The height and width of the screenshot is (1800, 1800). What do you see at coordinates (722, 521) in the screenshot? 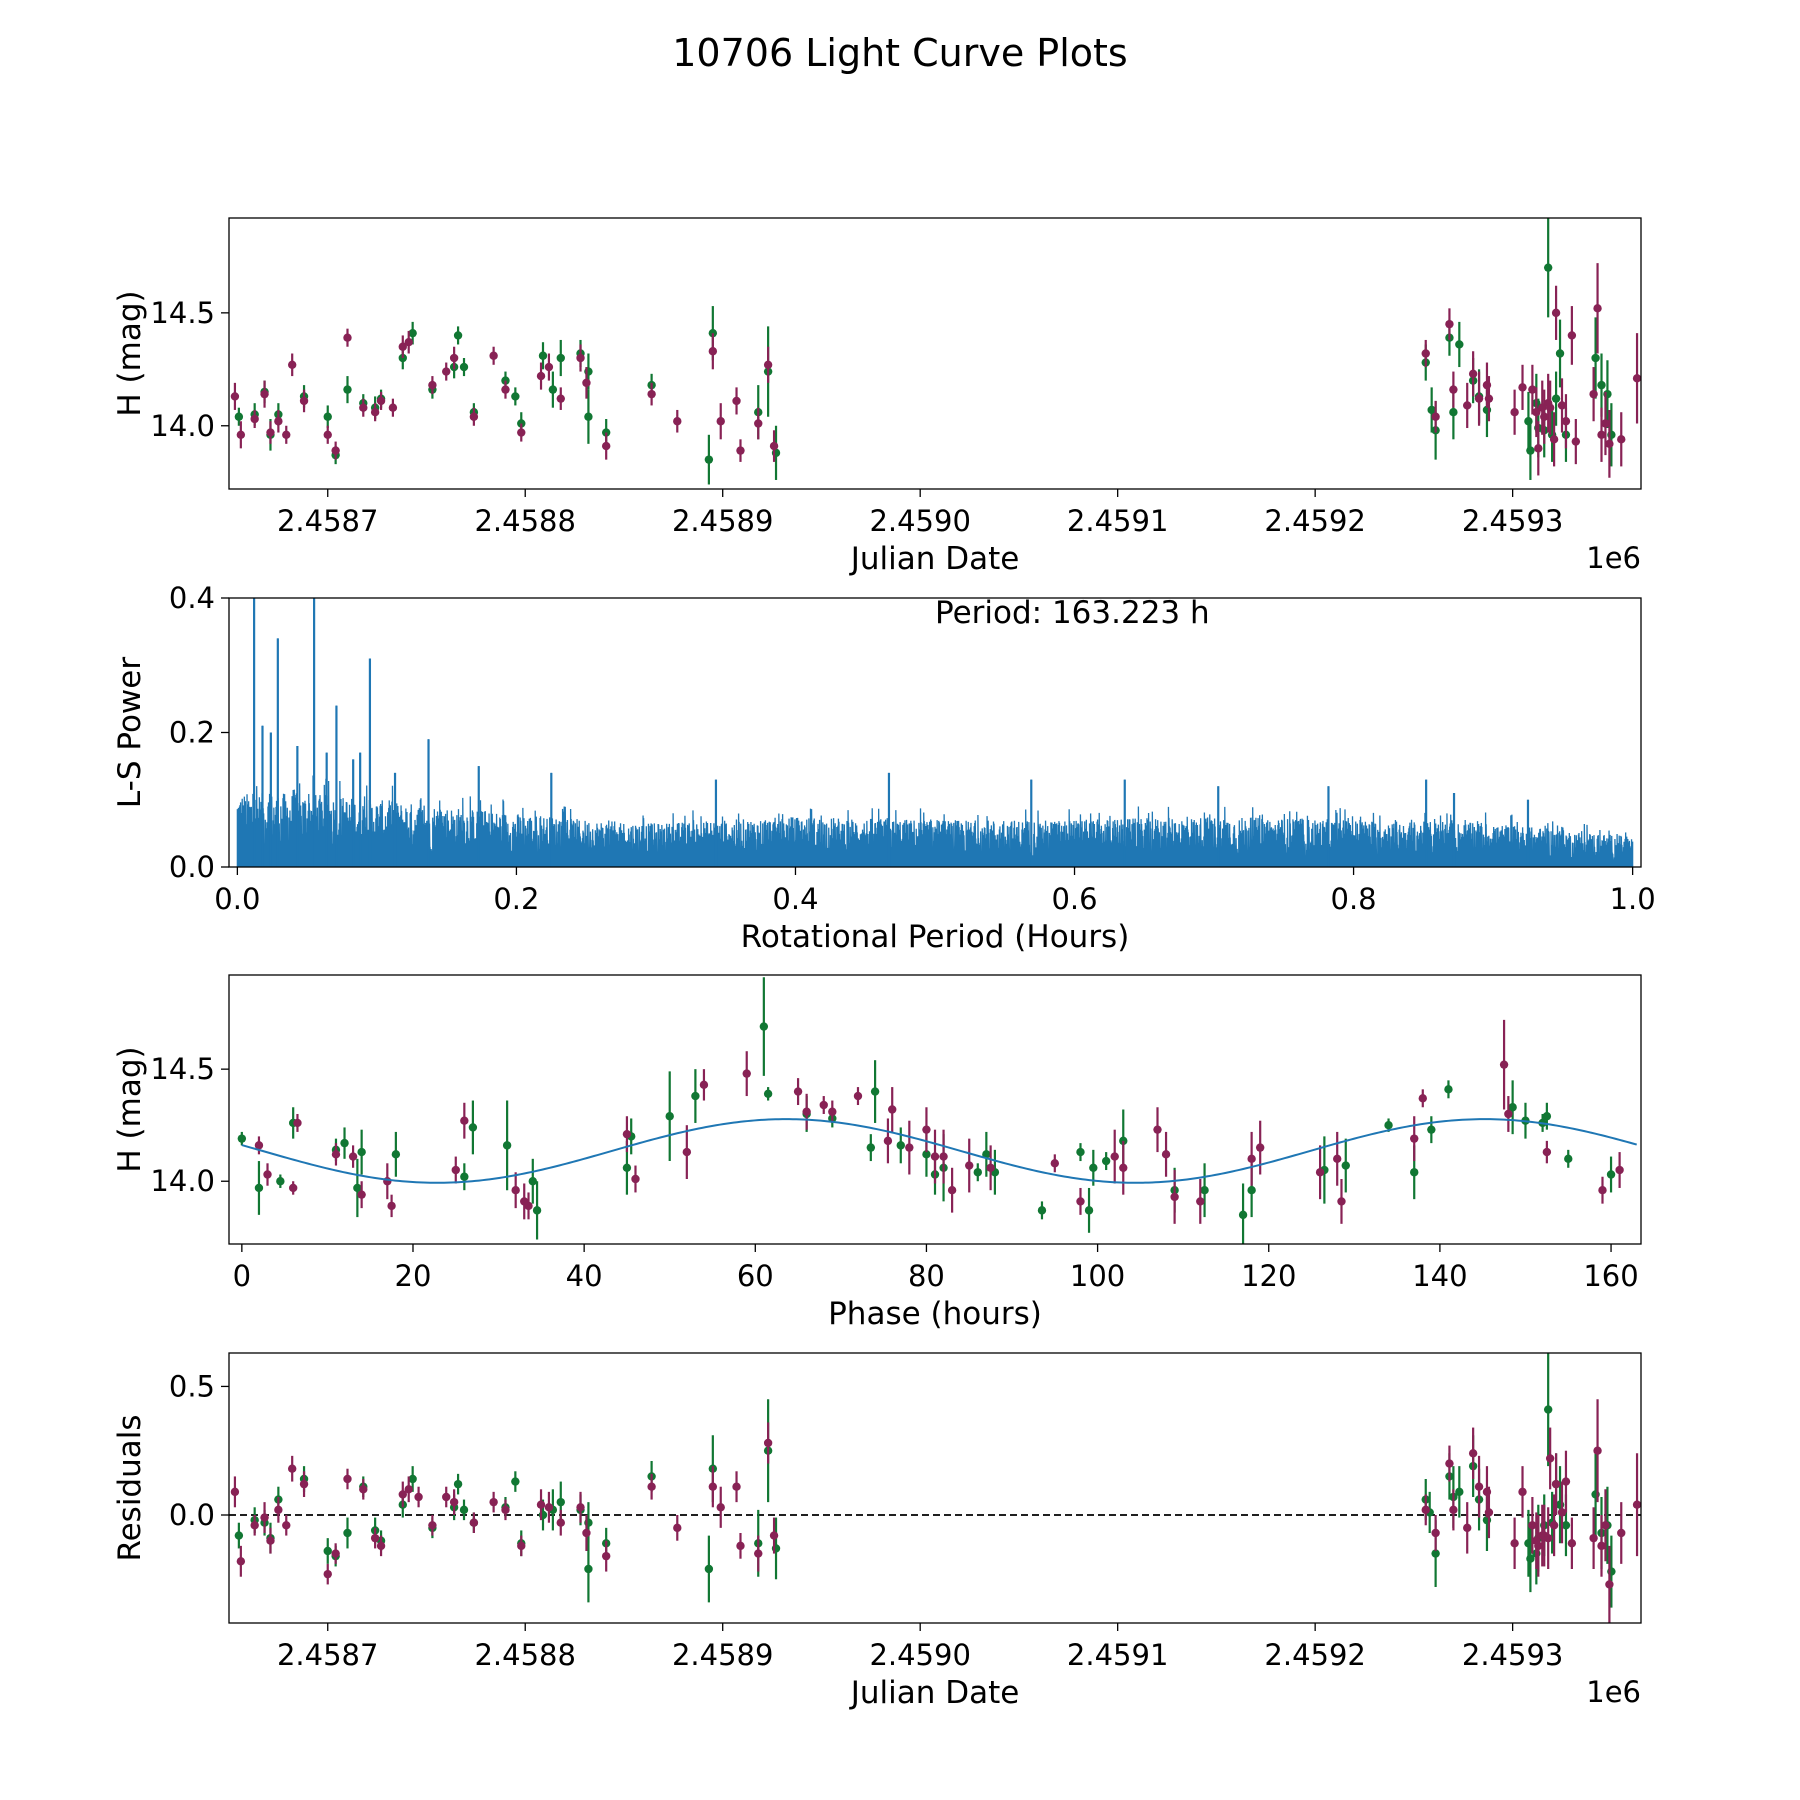
I see `raw-x-tick-label: 2.4589` at bounding box center [722, 521].